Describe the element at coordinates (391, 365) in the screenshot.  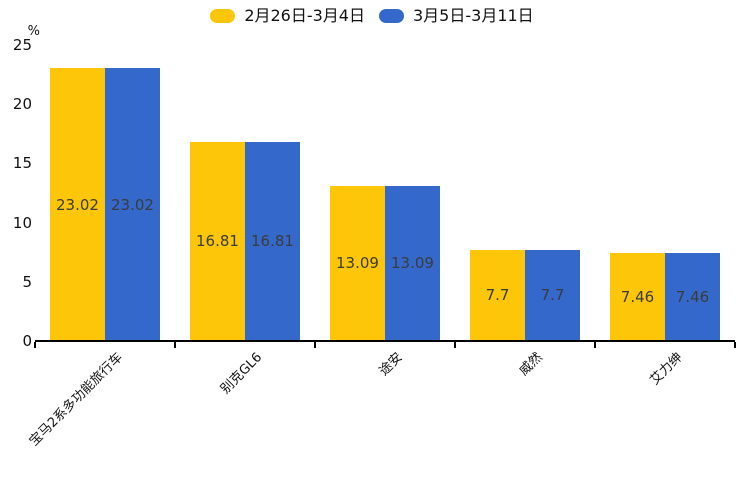
I see `category-label-2: 途安` at that location.